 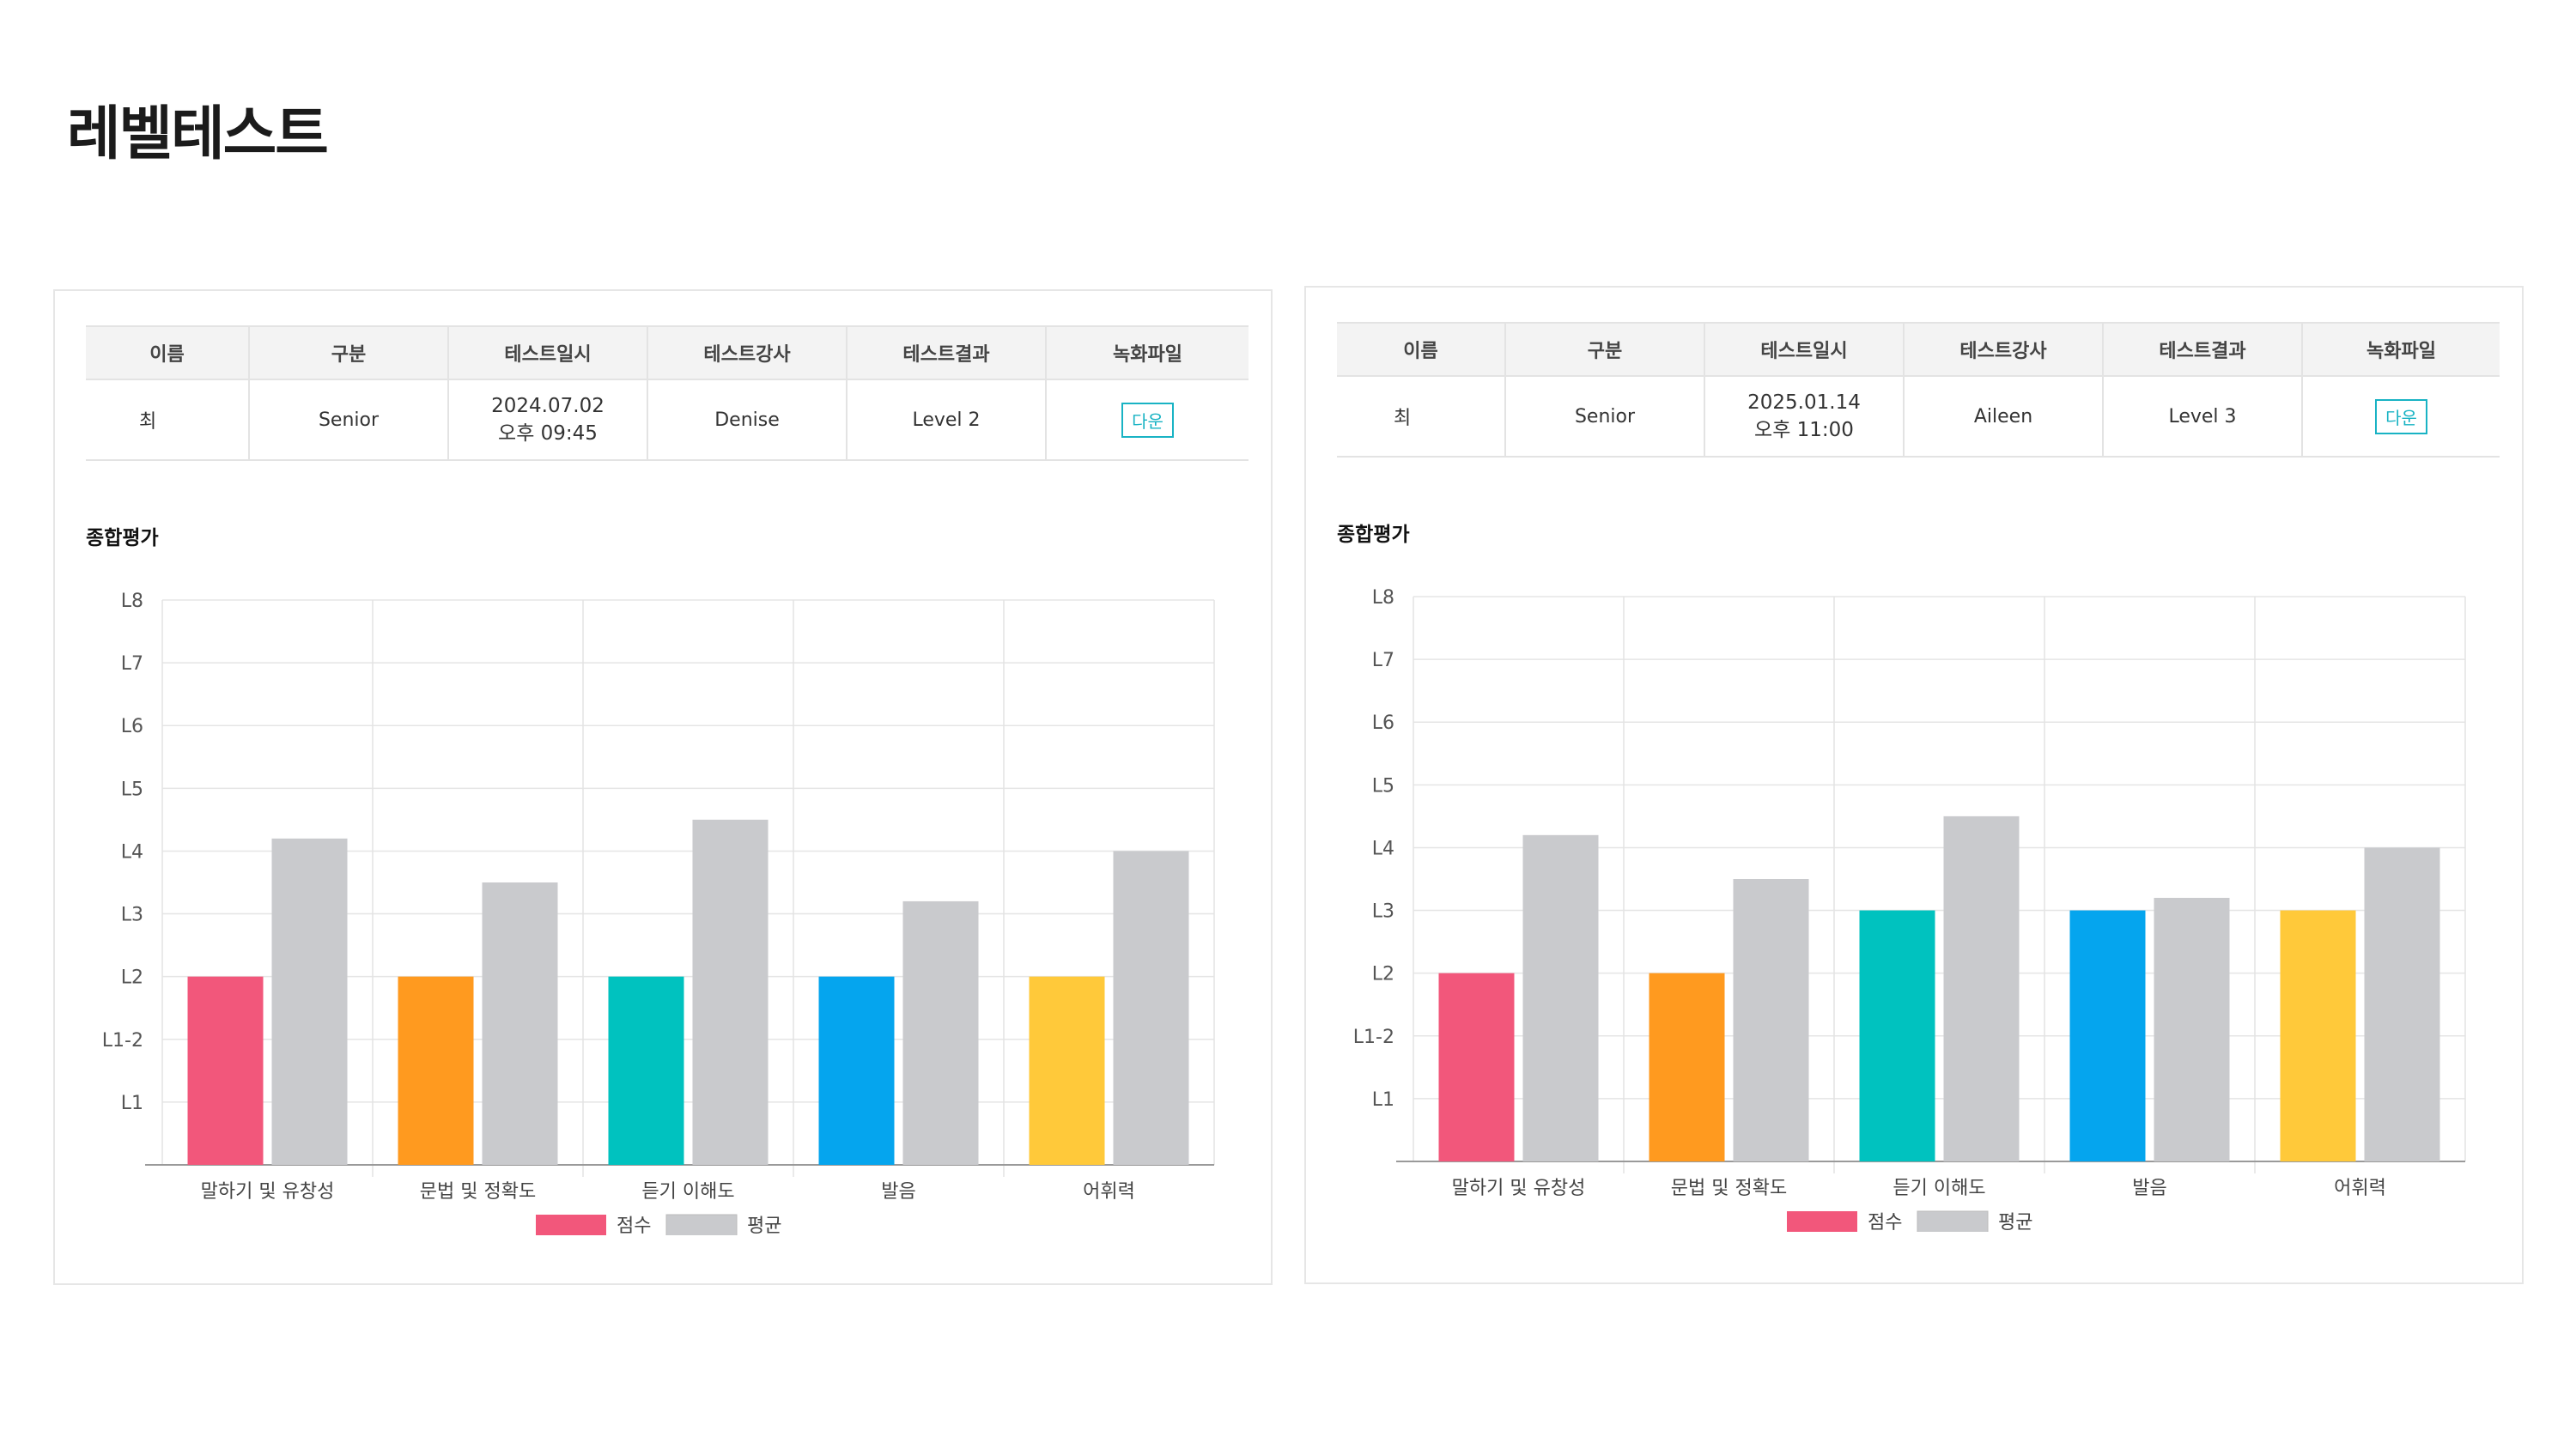 What do you see at coordinates (1804, 430) in the screenshot?
I see `test-time: 오후 11:00` at bounding box center [1804, 430].